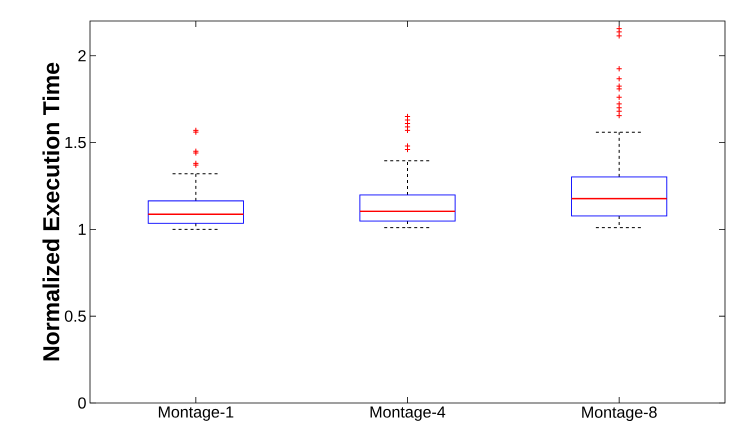  What do you see at coordinates (75, 316) in the screenshot?
I see `y-tick-label: 0.5` at bounding box center [75, 316].